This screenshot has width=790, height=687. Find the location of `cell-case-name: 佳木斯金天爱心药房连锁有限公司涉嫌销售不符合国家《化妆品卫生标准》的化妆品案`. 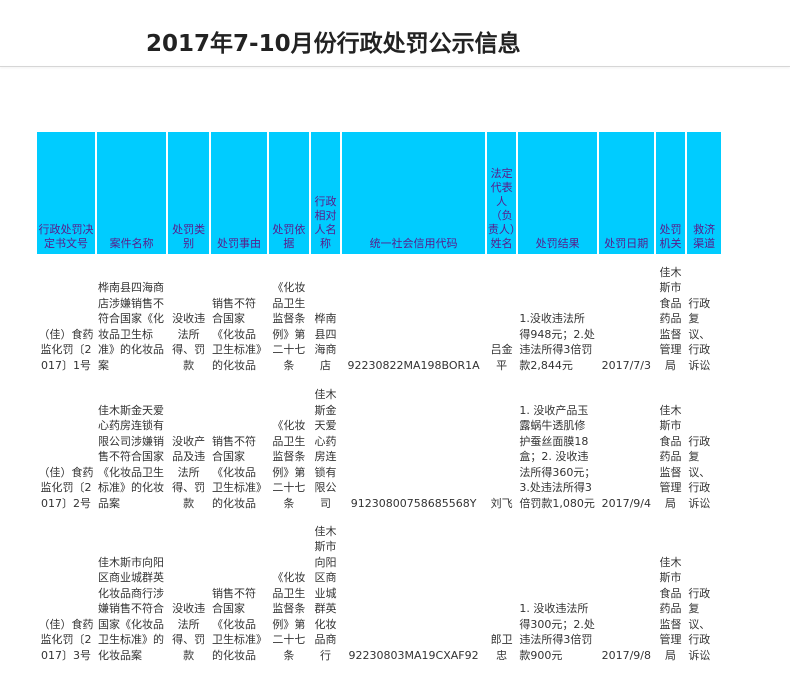

cell-case-name: 佳木斯金天爱心药房连锁有限公司涉嫌销售不符合国家《化妆品卫生标准》的化妆品案 is located at coordinates (131, 456).